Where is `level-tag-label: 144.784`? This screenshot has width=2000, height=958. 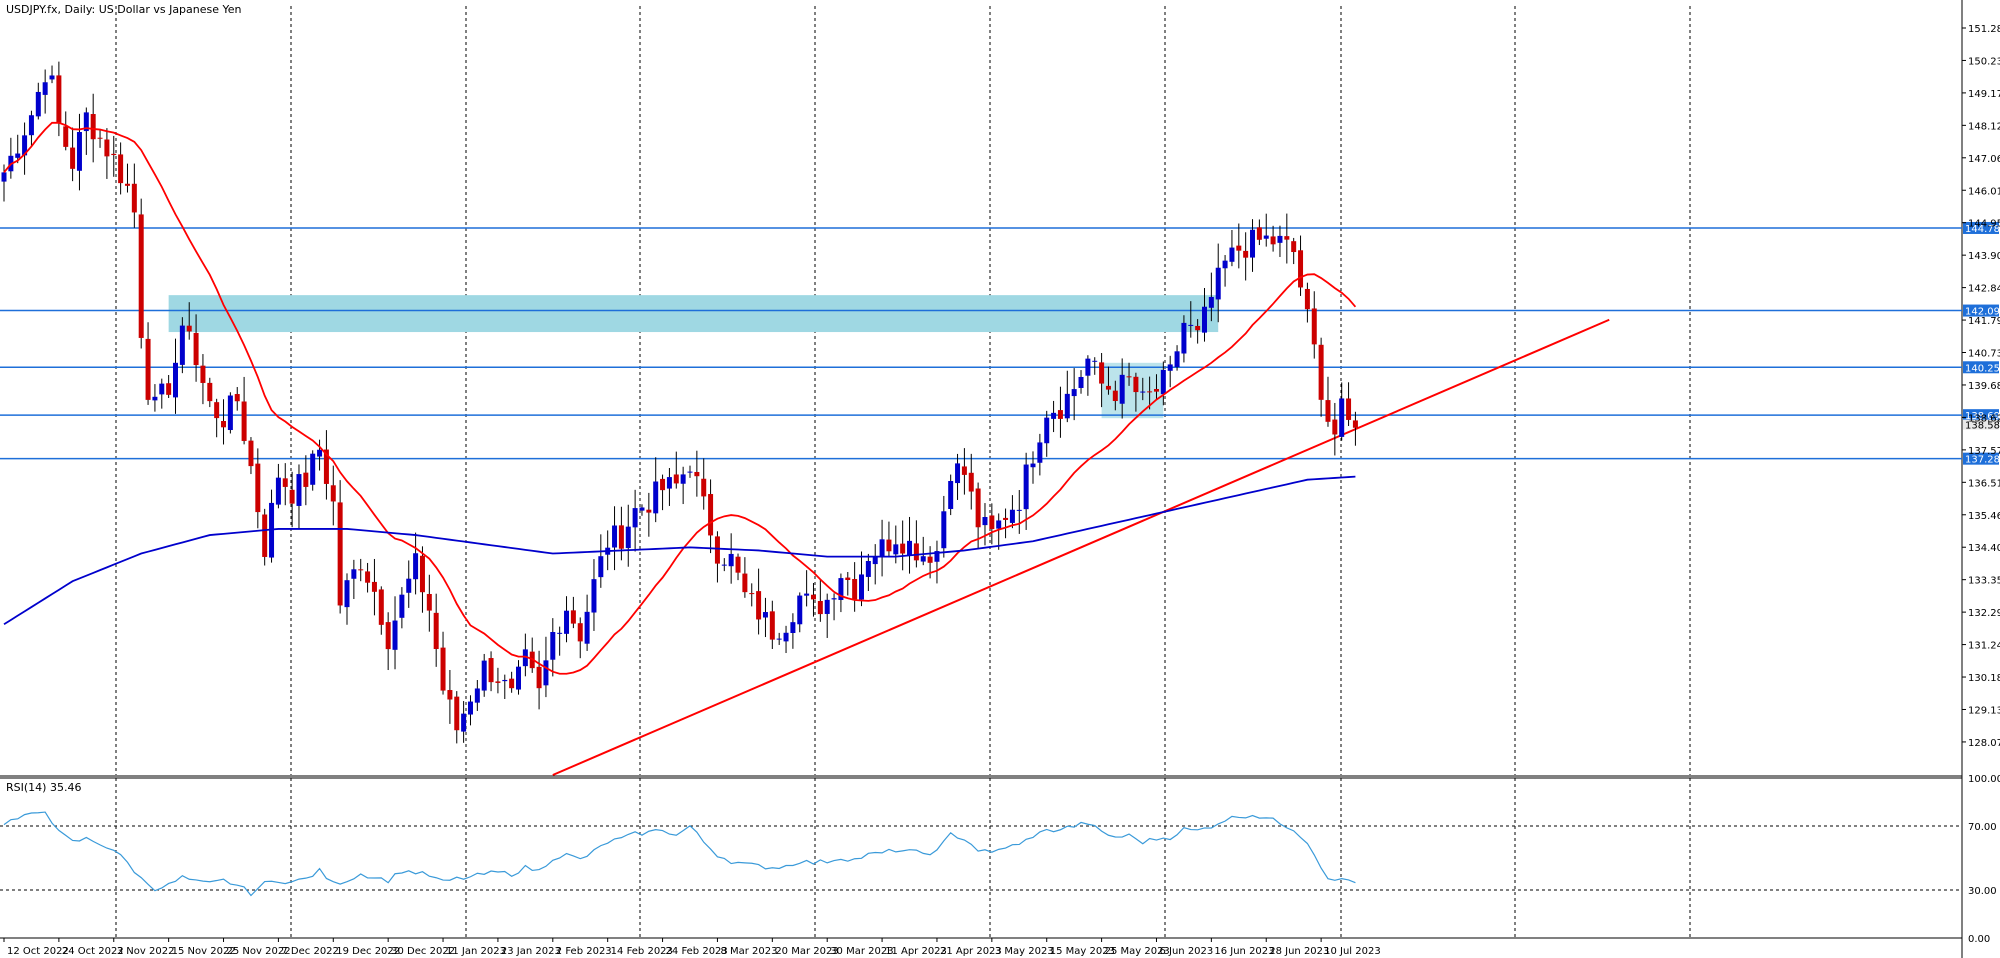
level-tag-label: 144.784 is located at coordinates (1982, 229).